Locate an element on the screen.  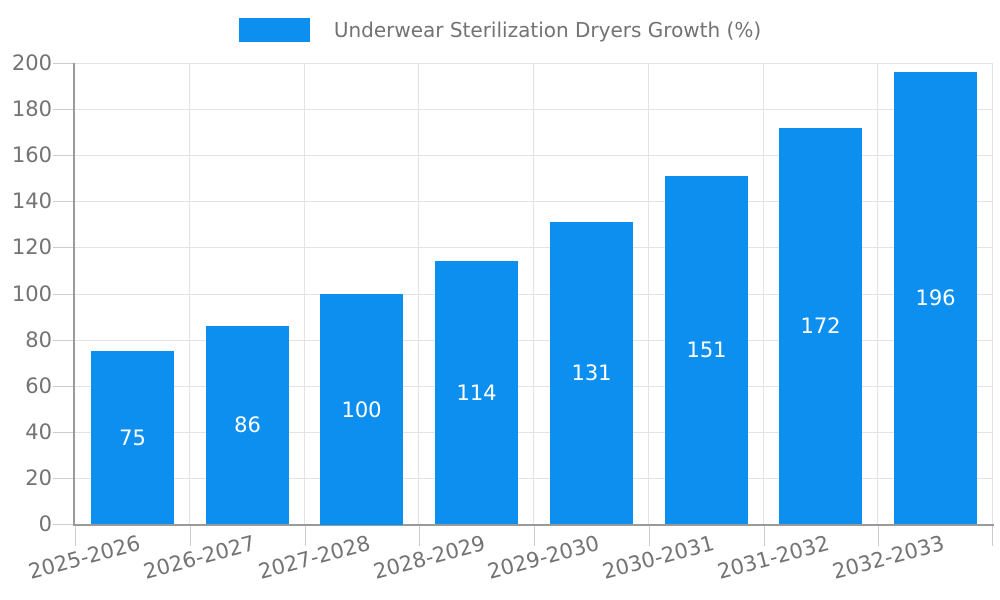
bar: 131 is located at coordinates (591, 373).